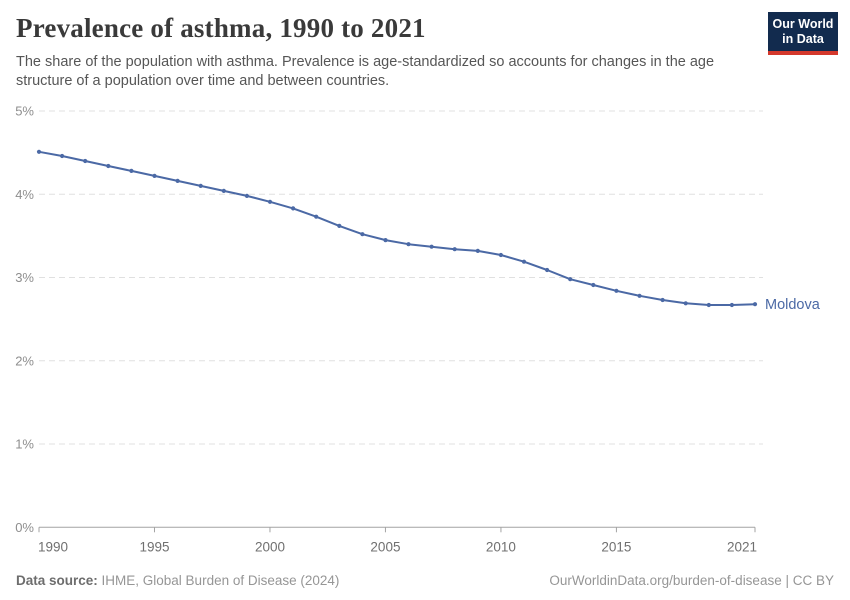 Image resolution: width=850 pixels, height=600 pixels. What do you see at coordinates (218, 580) in the screenshot?
I see `data-source-value: IHME, Global Burden of Disease (2024)` at bounding box center [218, 580].